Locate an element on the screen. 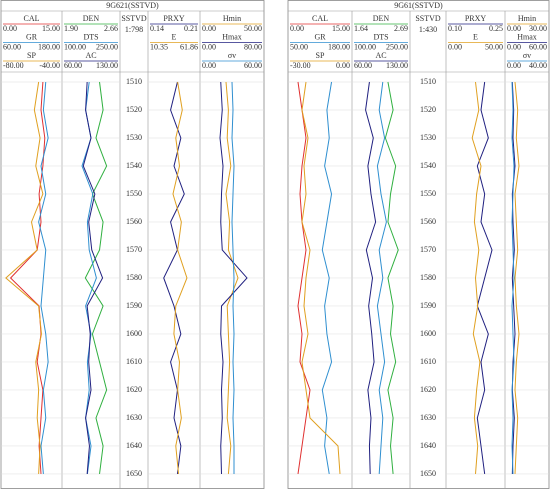 The height and width of the screenshot is (494, 550). panel-title: 9G621(SSTVD) is located at coordinates (132, 5).